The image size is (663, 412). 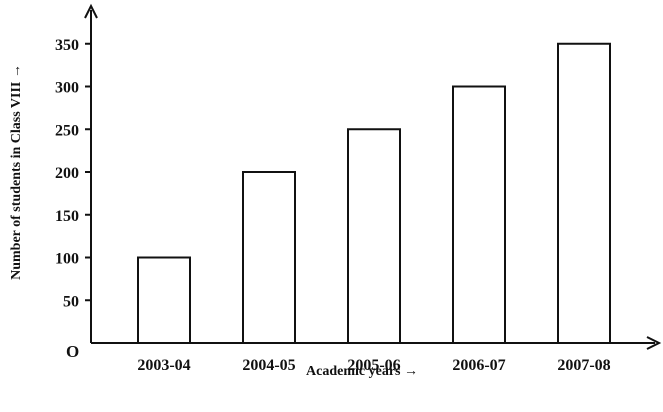 I want to click on y-ticks: 50 100 150 200 250 300 350, so click(x=73, y=173).